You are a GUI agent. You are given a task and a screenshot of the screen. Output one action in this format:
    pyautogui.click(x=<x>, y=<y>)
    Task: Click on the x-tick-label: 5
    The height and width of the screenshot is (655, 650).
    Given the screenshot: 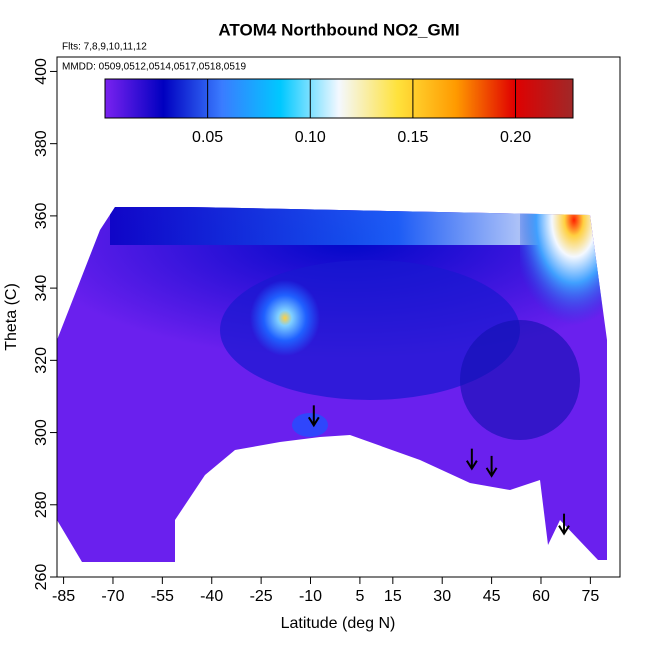 What is the action you would take?
    pyautogui.click(x=359, y=596)
    